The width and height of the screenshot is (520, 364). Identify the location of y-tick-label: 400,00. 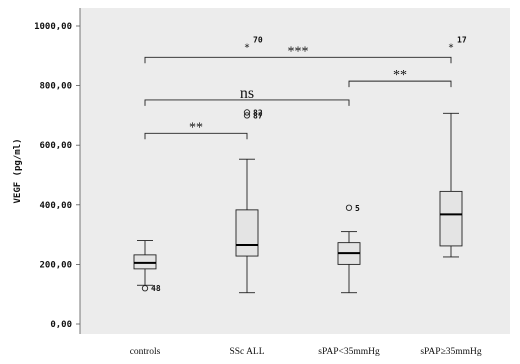
(55, 206).